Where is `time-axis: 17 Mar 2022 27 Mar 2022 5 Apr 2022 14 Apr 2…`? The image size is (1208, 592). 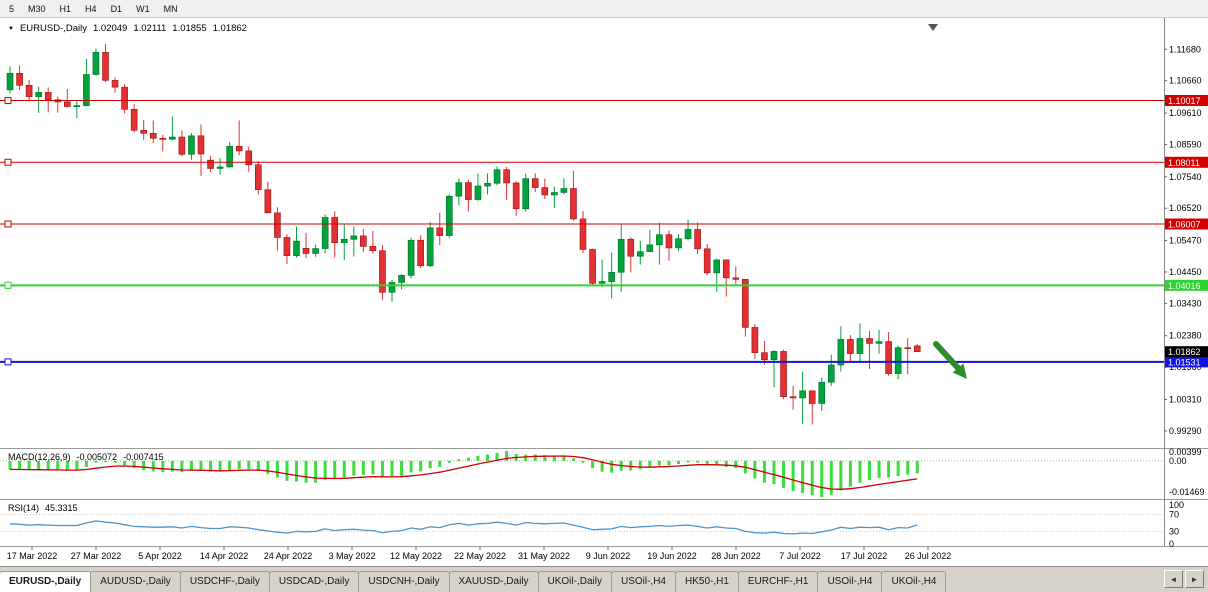
time-axis: 17 Mar 2022 27 Mar 2022 5 Apr 2022 14 Apr 2… is located at coordinates (479, 554).